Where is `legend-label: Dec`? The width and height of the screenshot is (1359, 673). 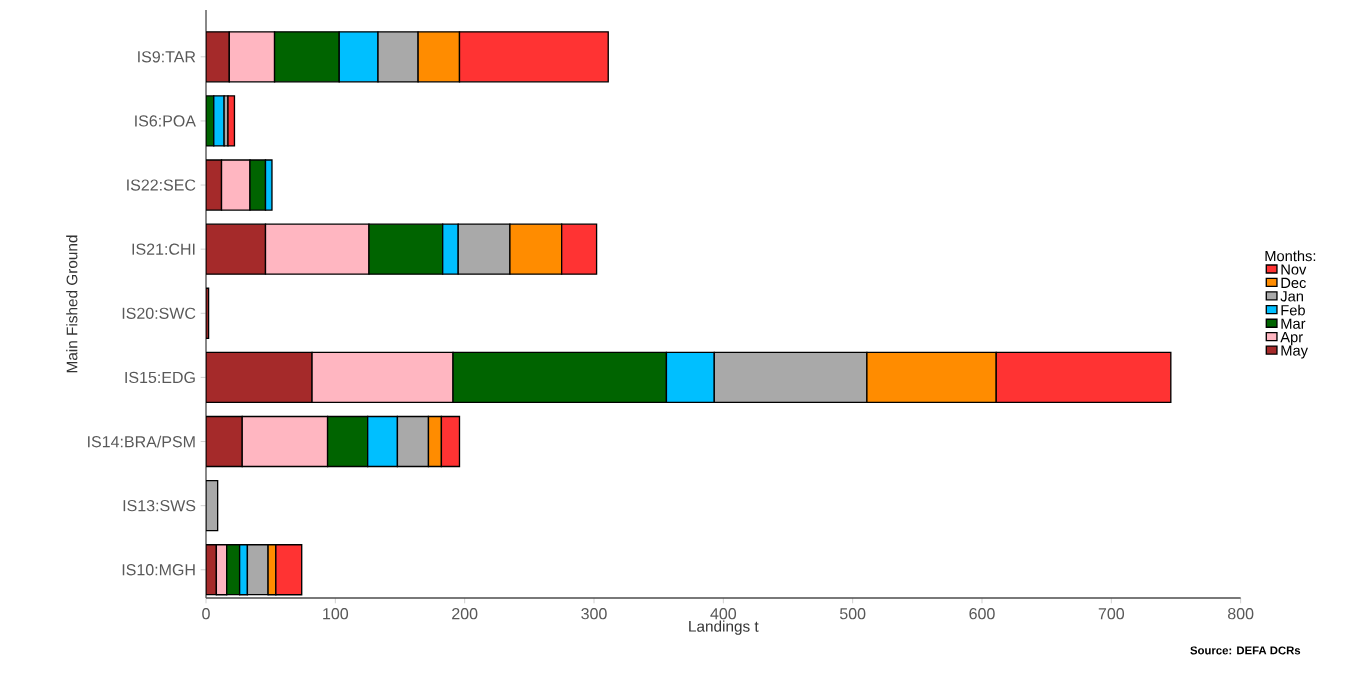
legend-label: Dec is located at coordinates (1293, 283).